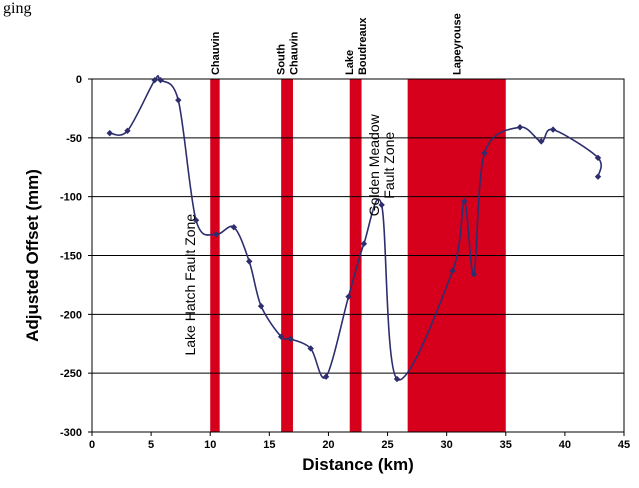 The height and width of the screenshot is (488, 639). I want to click on x-tick-label: 10, so click(210, 445).